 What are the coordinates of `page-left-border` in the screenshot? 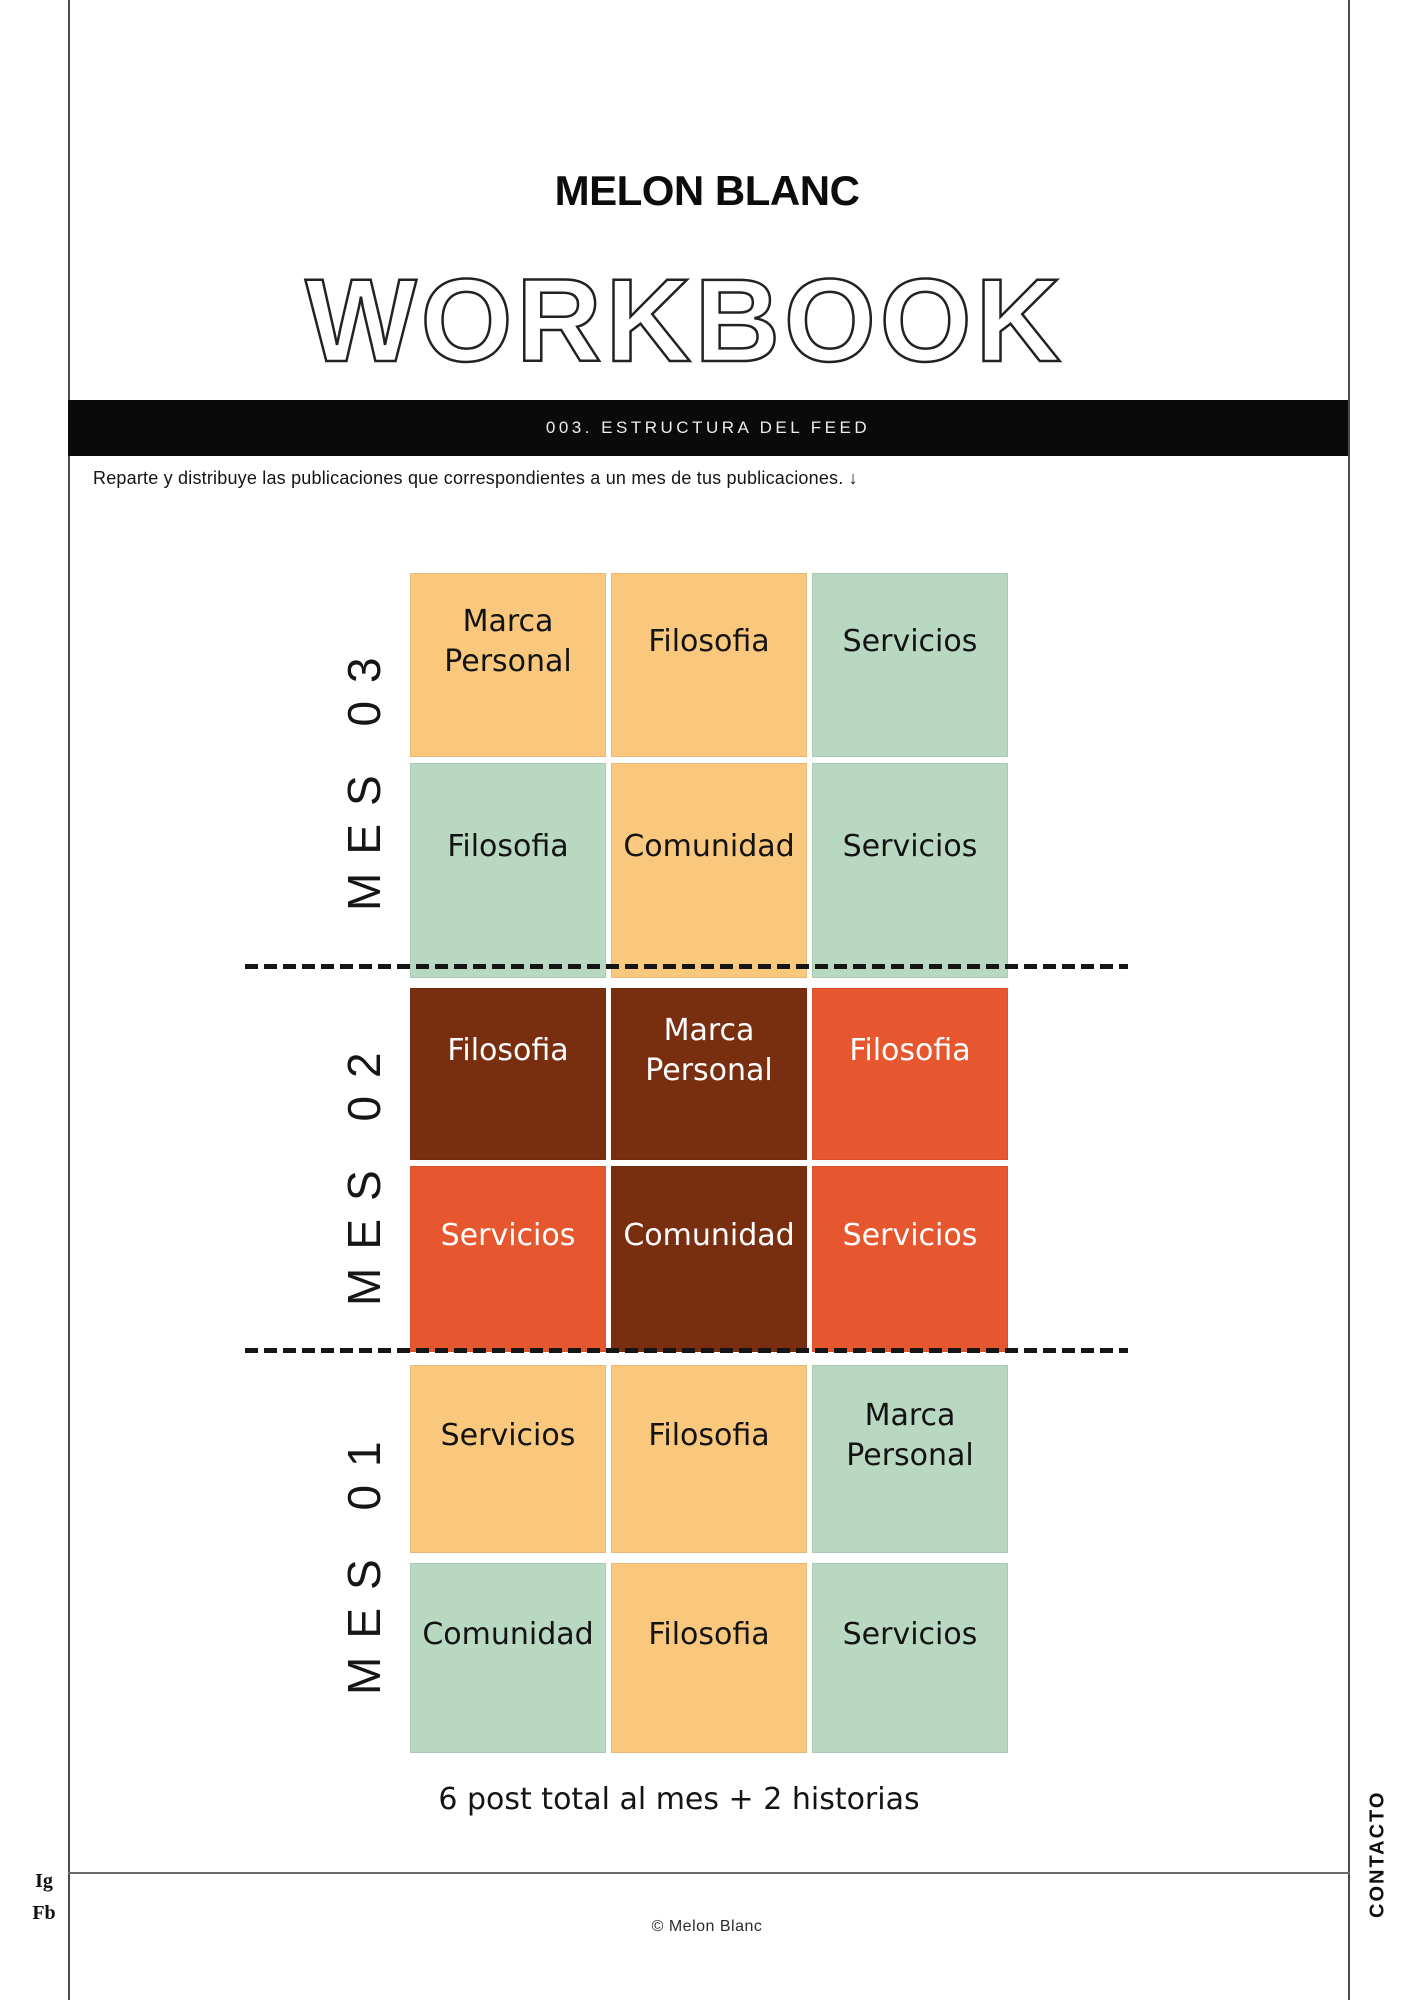 It's located at (69, 1000).